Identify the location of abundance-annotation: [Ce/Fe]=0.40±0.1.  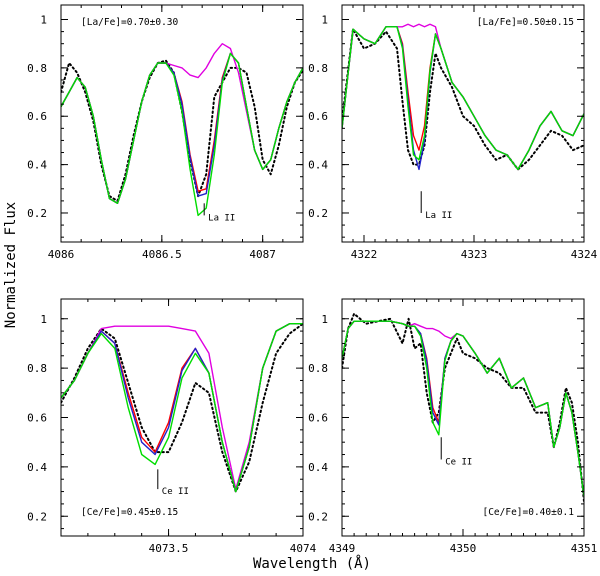
(528, 512).